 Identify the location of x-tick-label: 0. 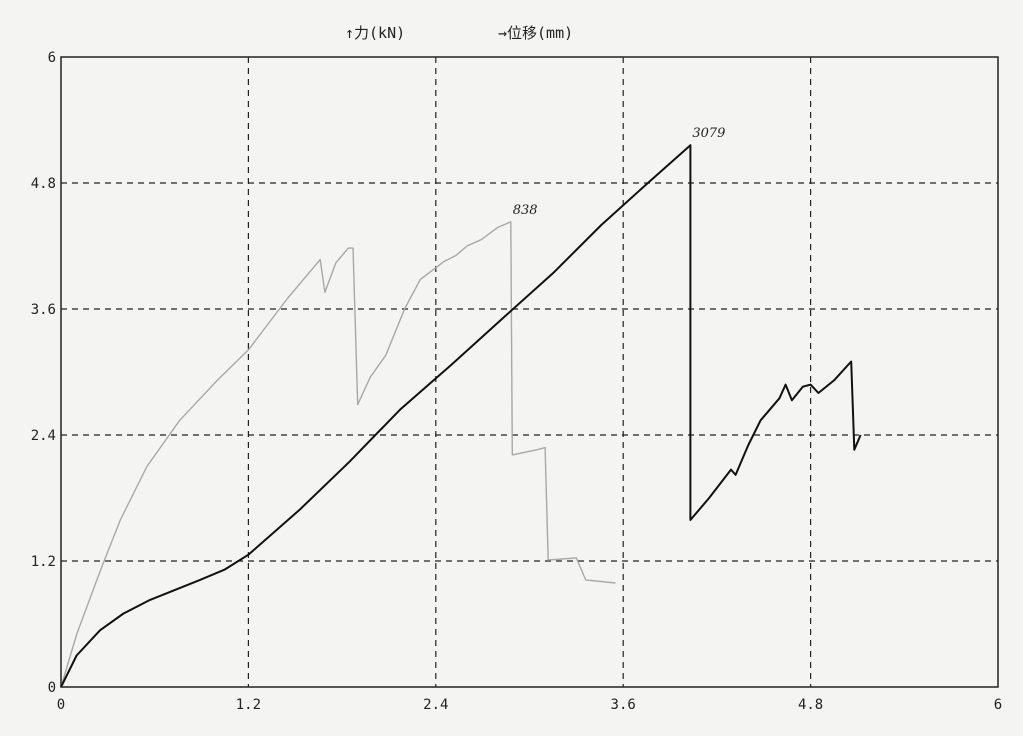
(61, 705).